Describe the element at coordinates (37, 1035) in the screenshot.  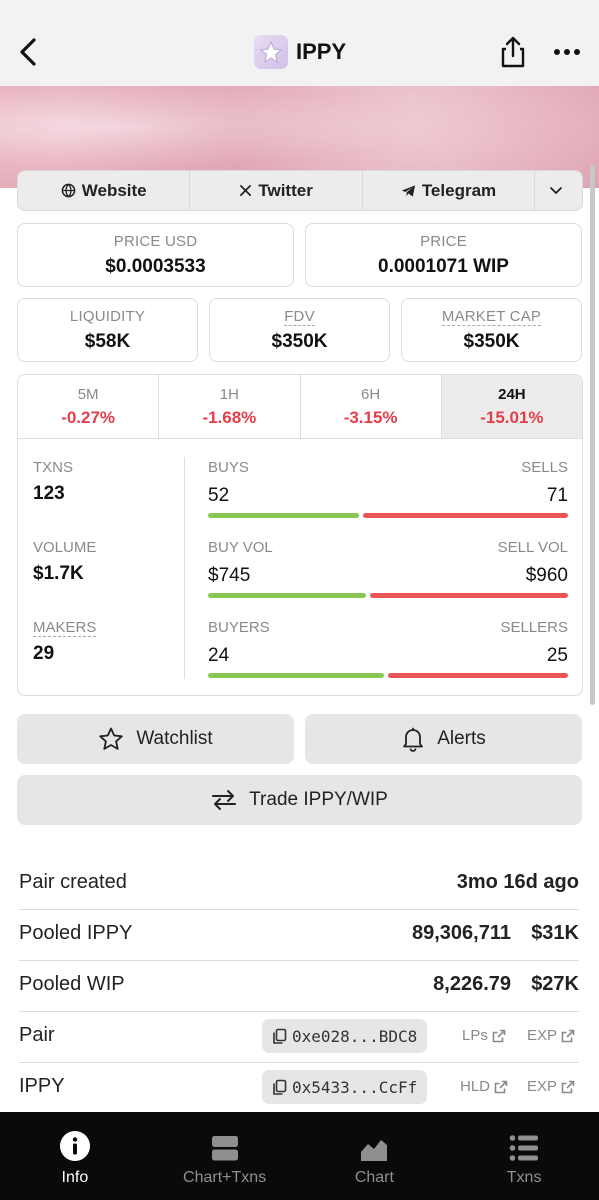
I see `pair-label: Pair` at that location.